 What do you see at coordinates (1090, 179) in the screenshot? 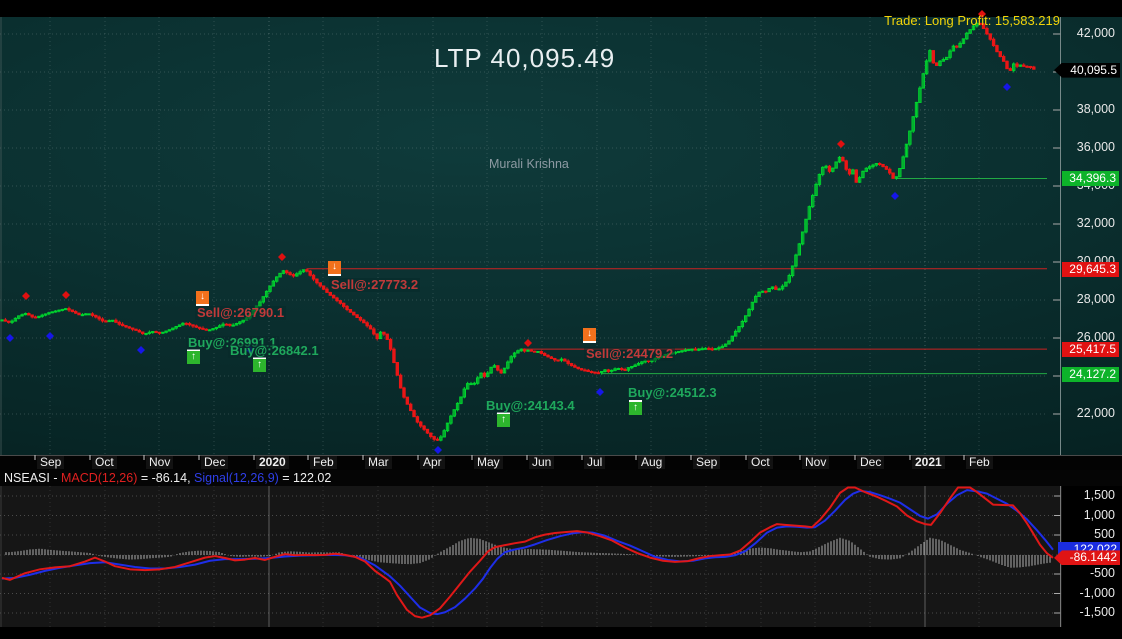
I see `level-badge: 34,396.3` at bounding box center [1090, 179].